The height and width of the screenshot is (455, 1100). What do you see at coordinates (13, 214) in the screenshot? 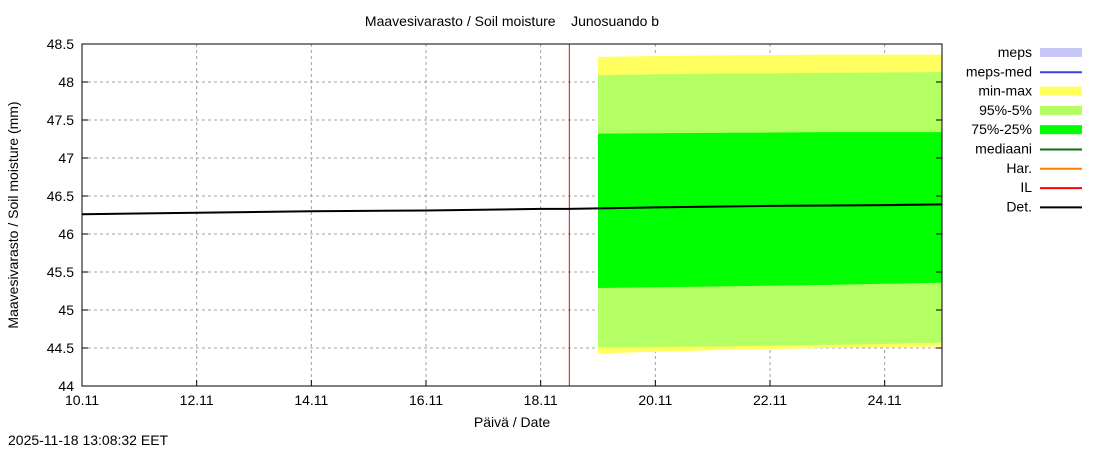
I see `y-axis-label: Maavesivarasto / Soil moisture (mm)` at bounding box center [13, 214].